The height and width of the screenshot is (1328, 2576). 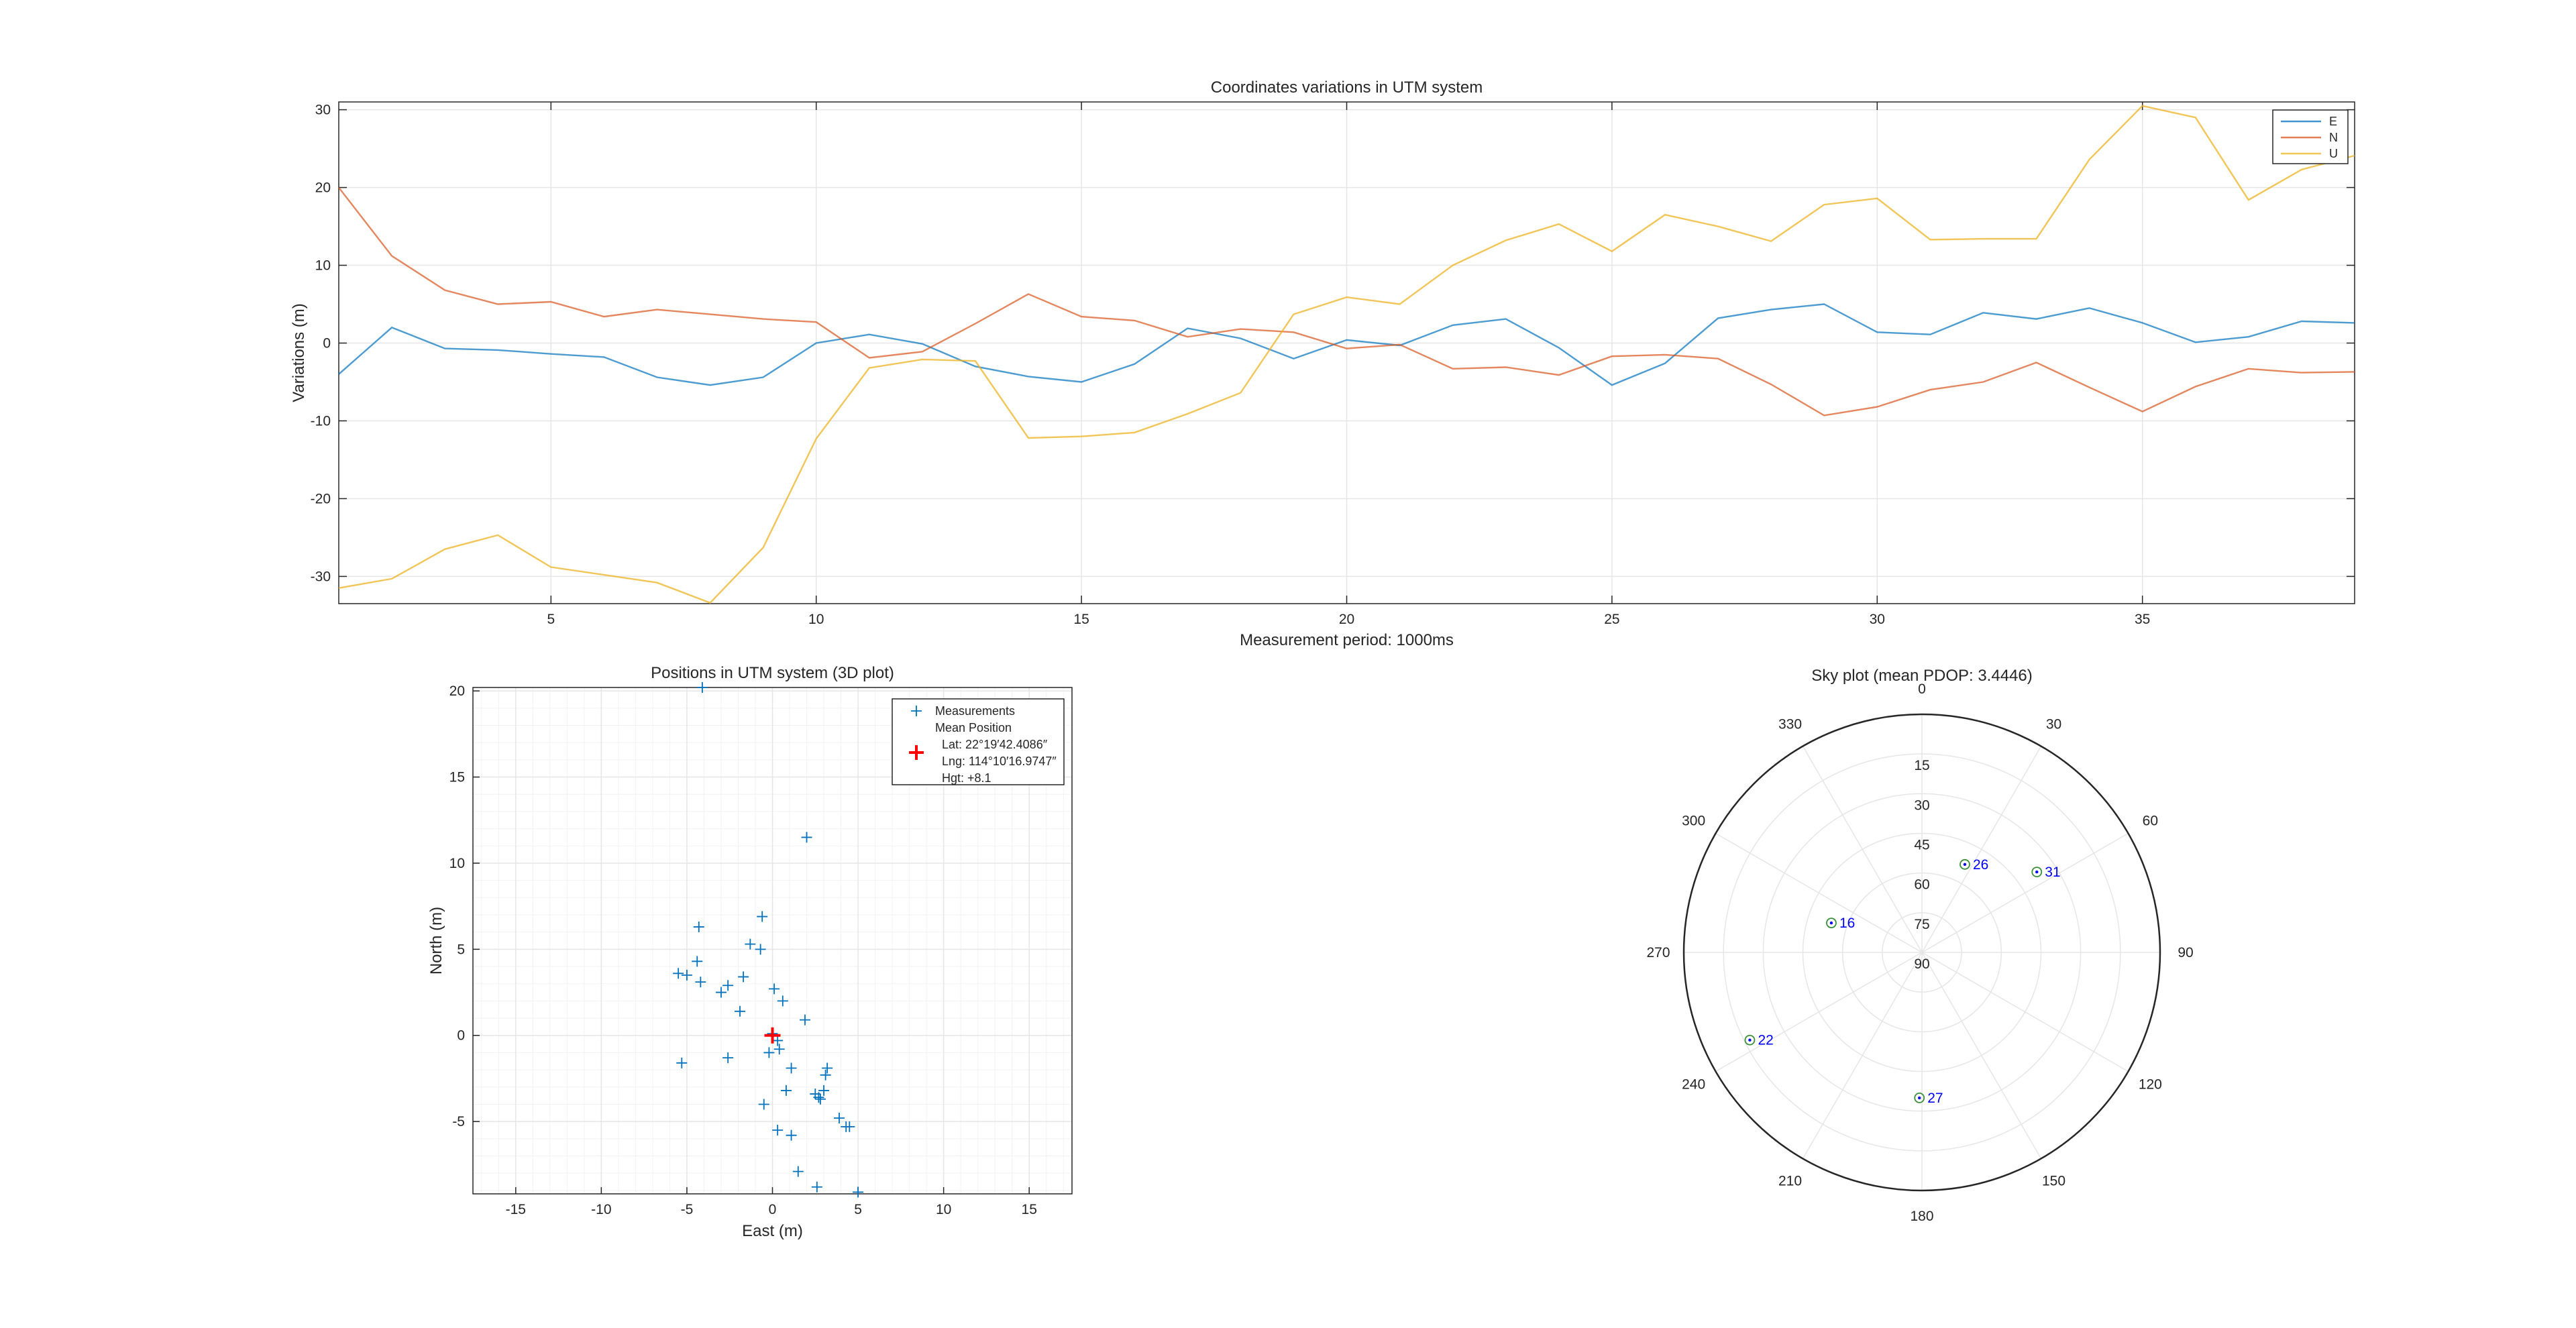 What do you see at coordinates (1346, 344) in the screenshot?
I see `series-line-e` at bounding box center [1346, 344].